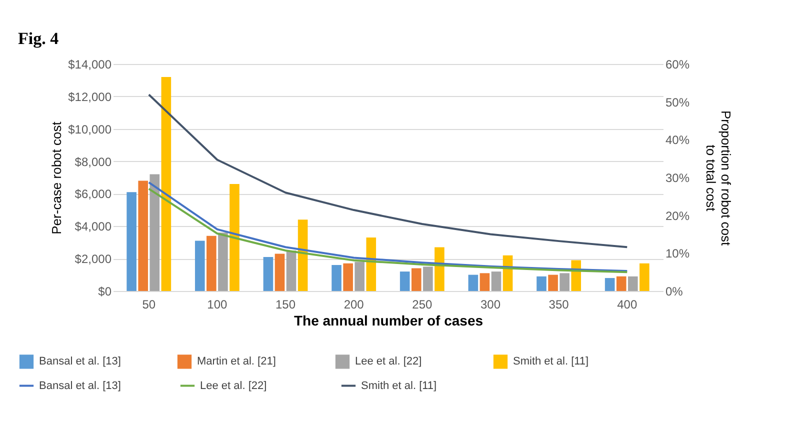  What do you see at coordinates (675, 291) in the screenshot?
I see `y2-tick-label: 0%` at bounding box center [675, 291].